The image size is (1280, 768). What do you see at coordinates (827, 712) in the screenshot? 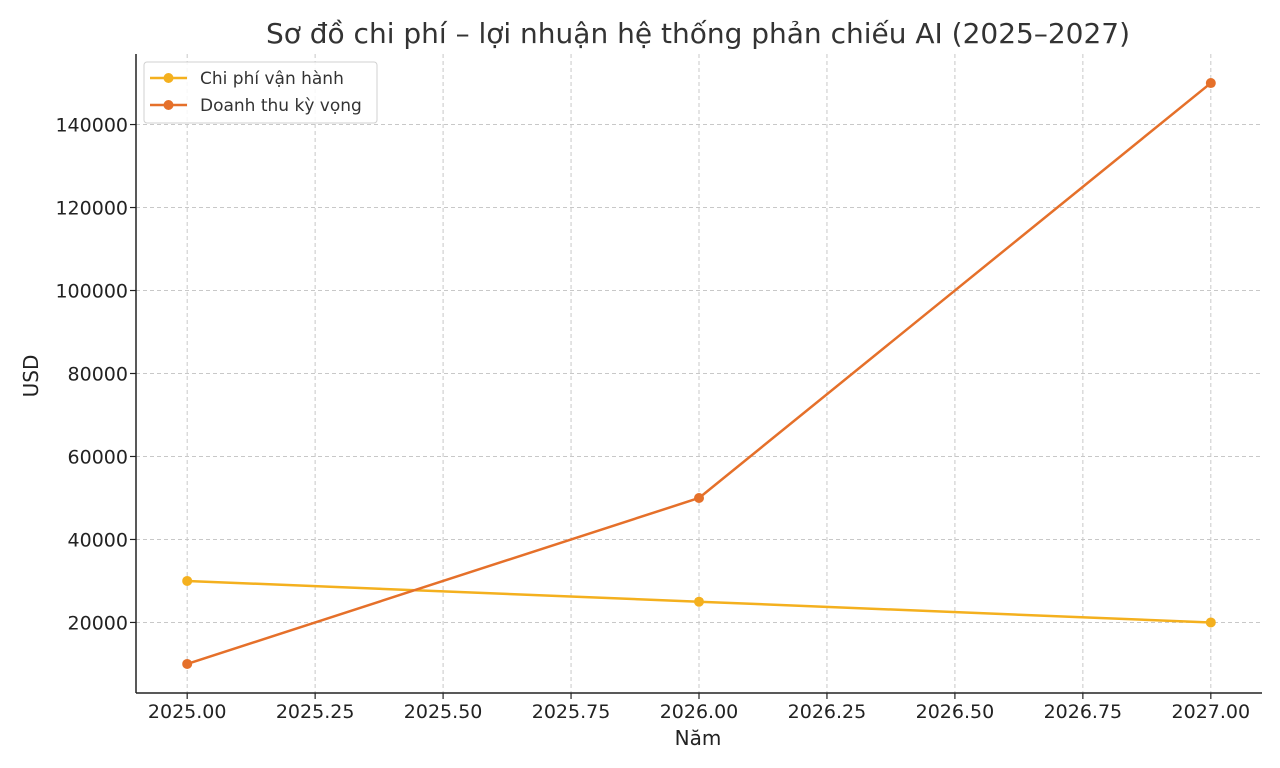
I see `x-tick-label: 2026.25` at bounding box center [827, 712].